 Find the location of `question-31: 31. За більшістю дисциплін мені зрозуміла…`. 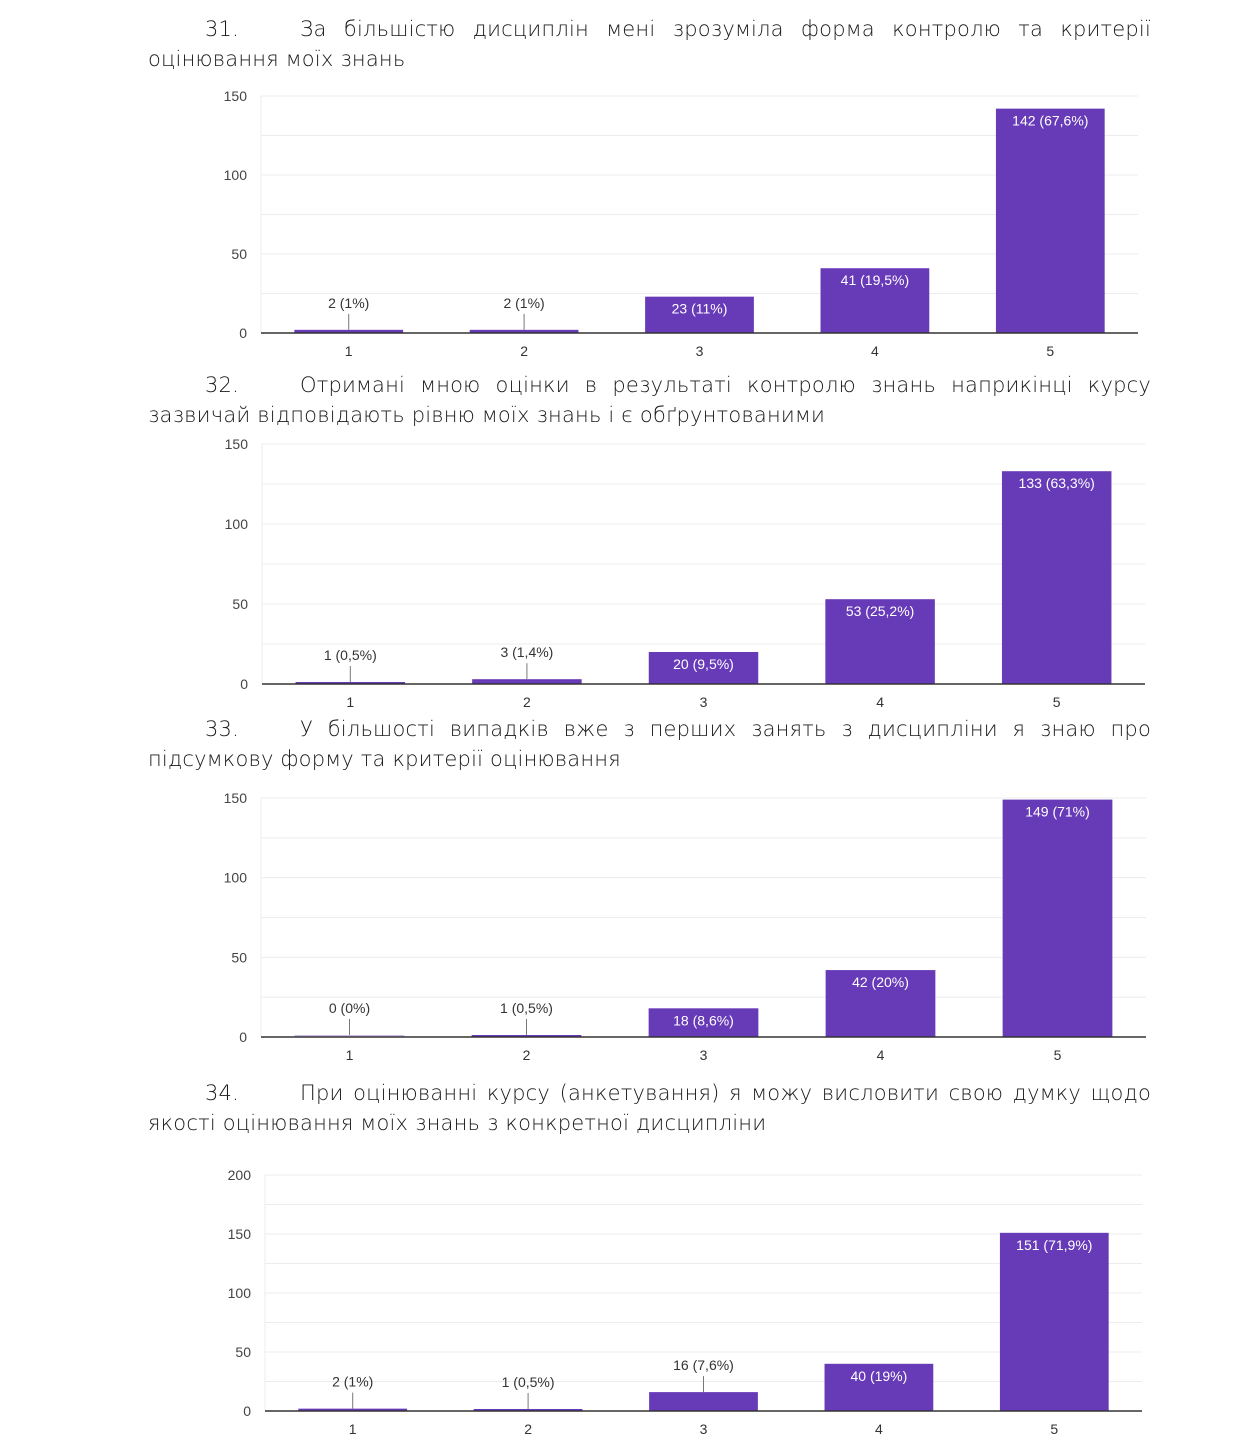

question-31: 31. За більшістю дисциплін мені зрозуміла… is located at coordinates (649, 44).